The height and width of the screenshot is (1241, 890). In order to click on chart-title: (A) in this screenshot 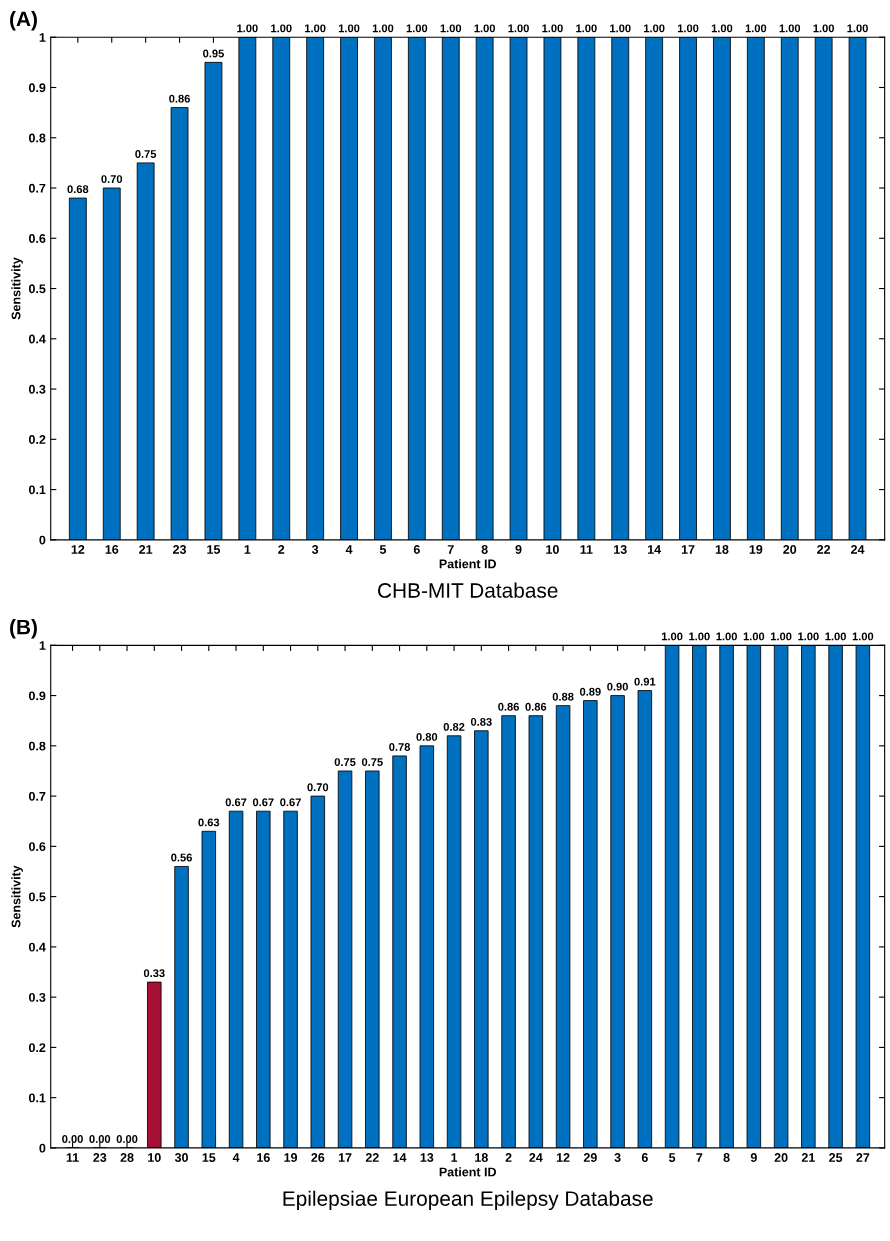, I will do `click(23, 21)`.